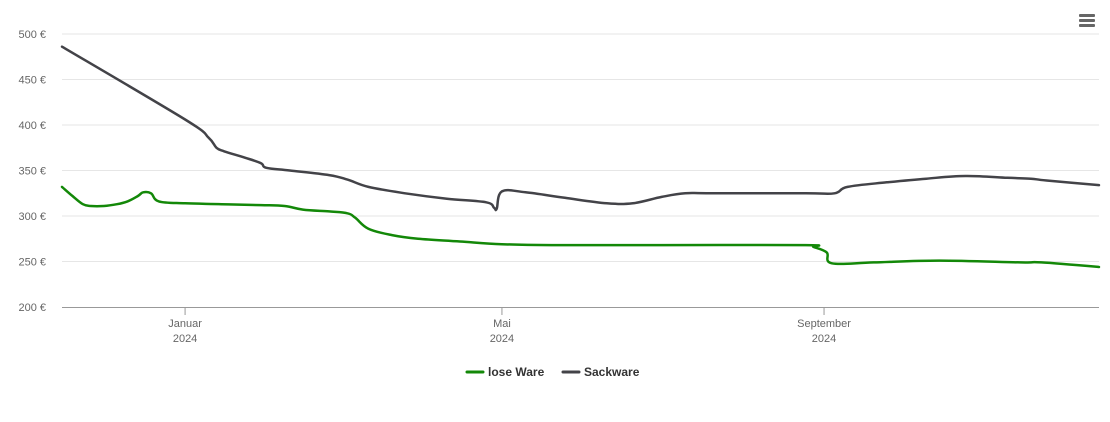  I want to click on y-tick-label: 400 €, so click(32, 126).